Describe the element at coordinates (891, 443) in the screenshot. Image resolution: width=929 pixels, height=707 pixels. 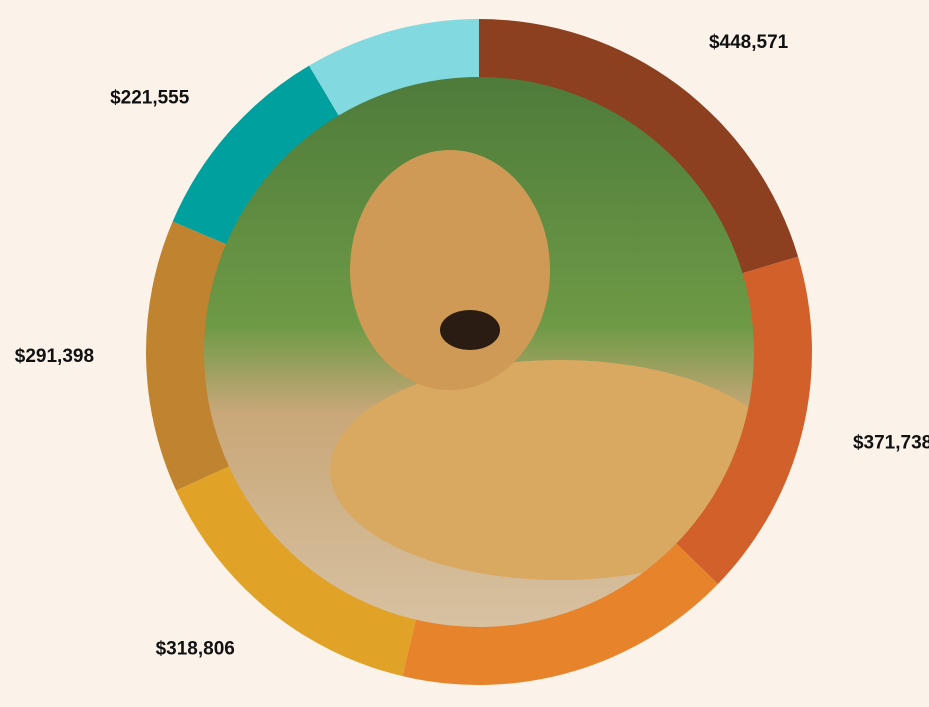
I see `value-label: $371,738` at that location.